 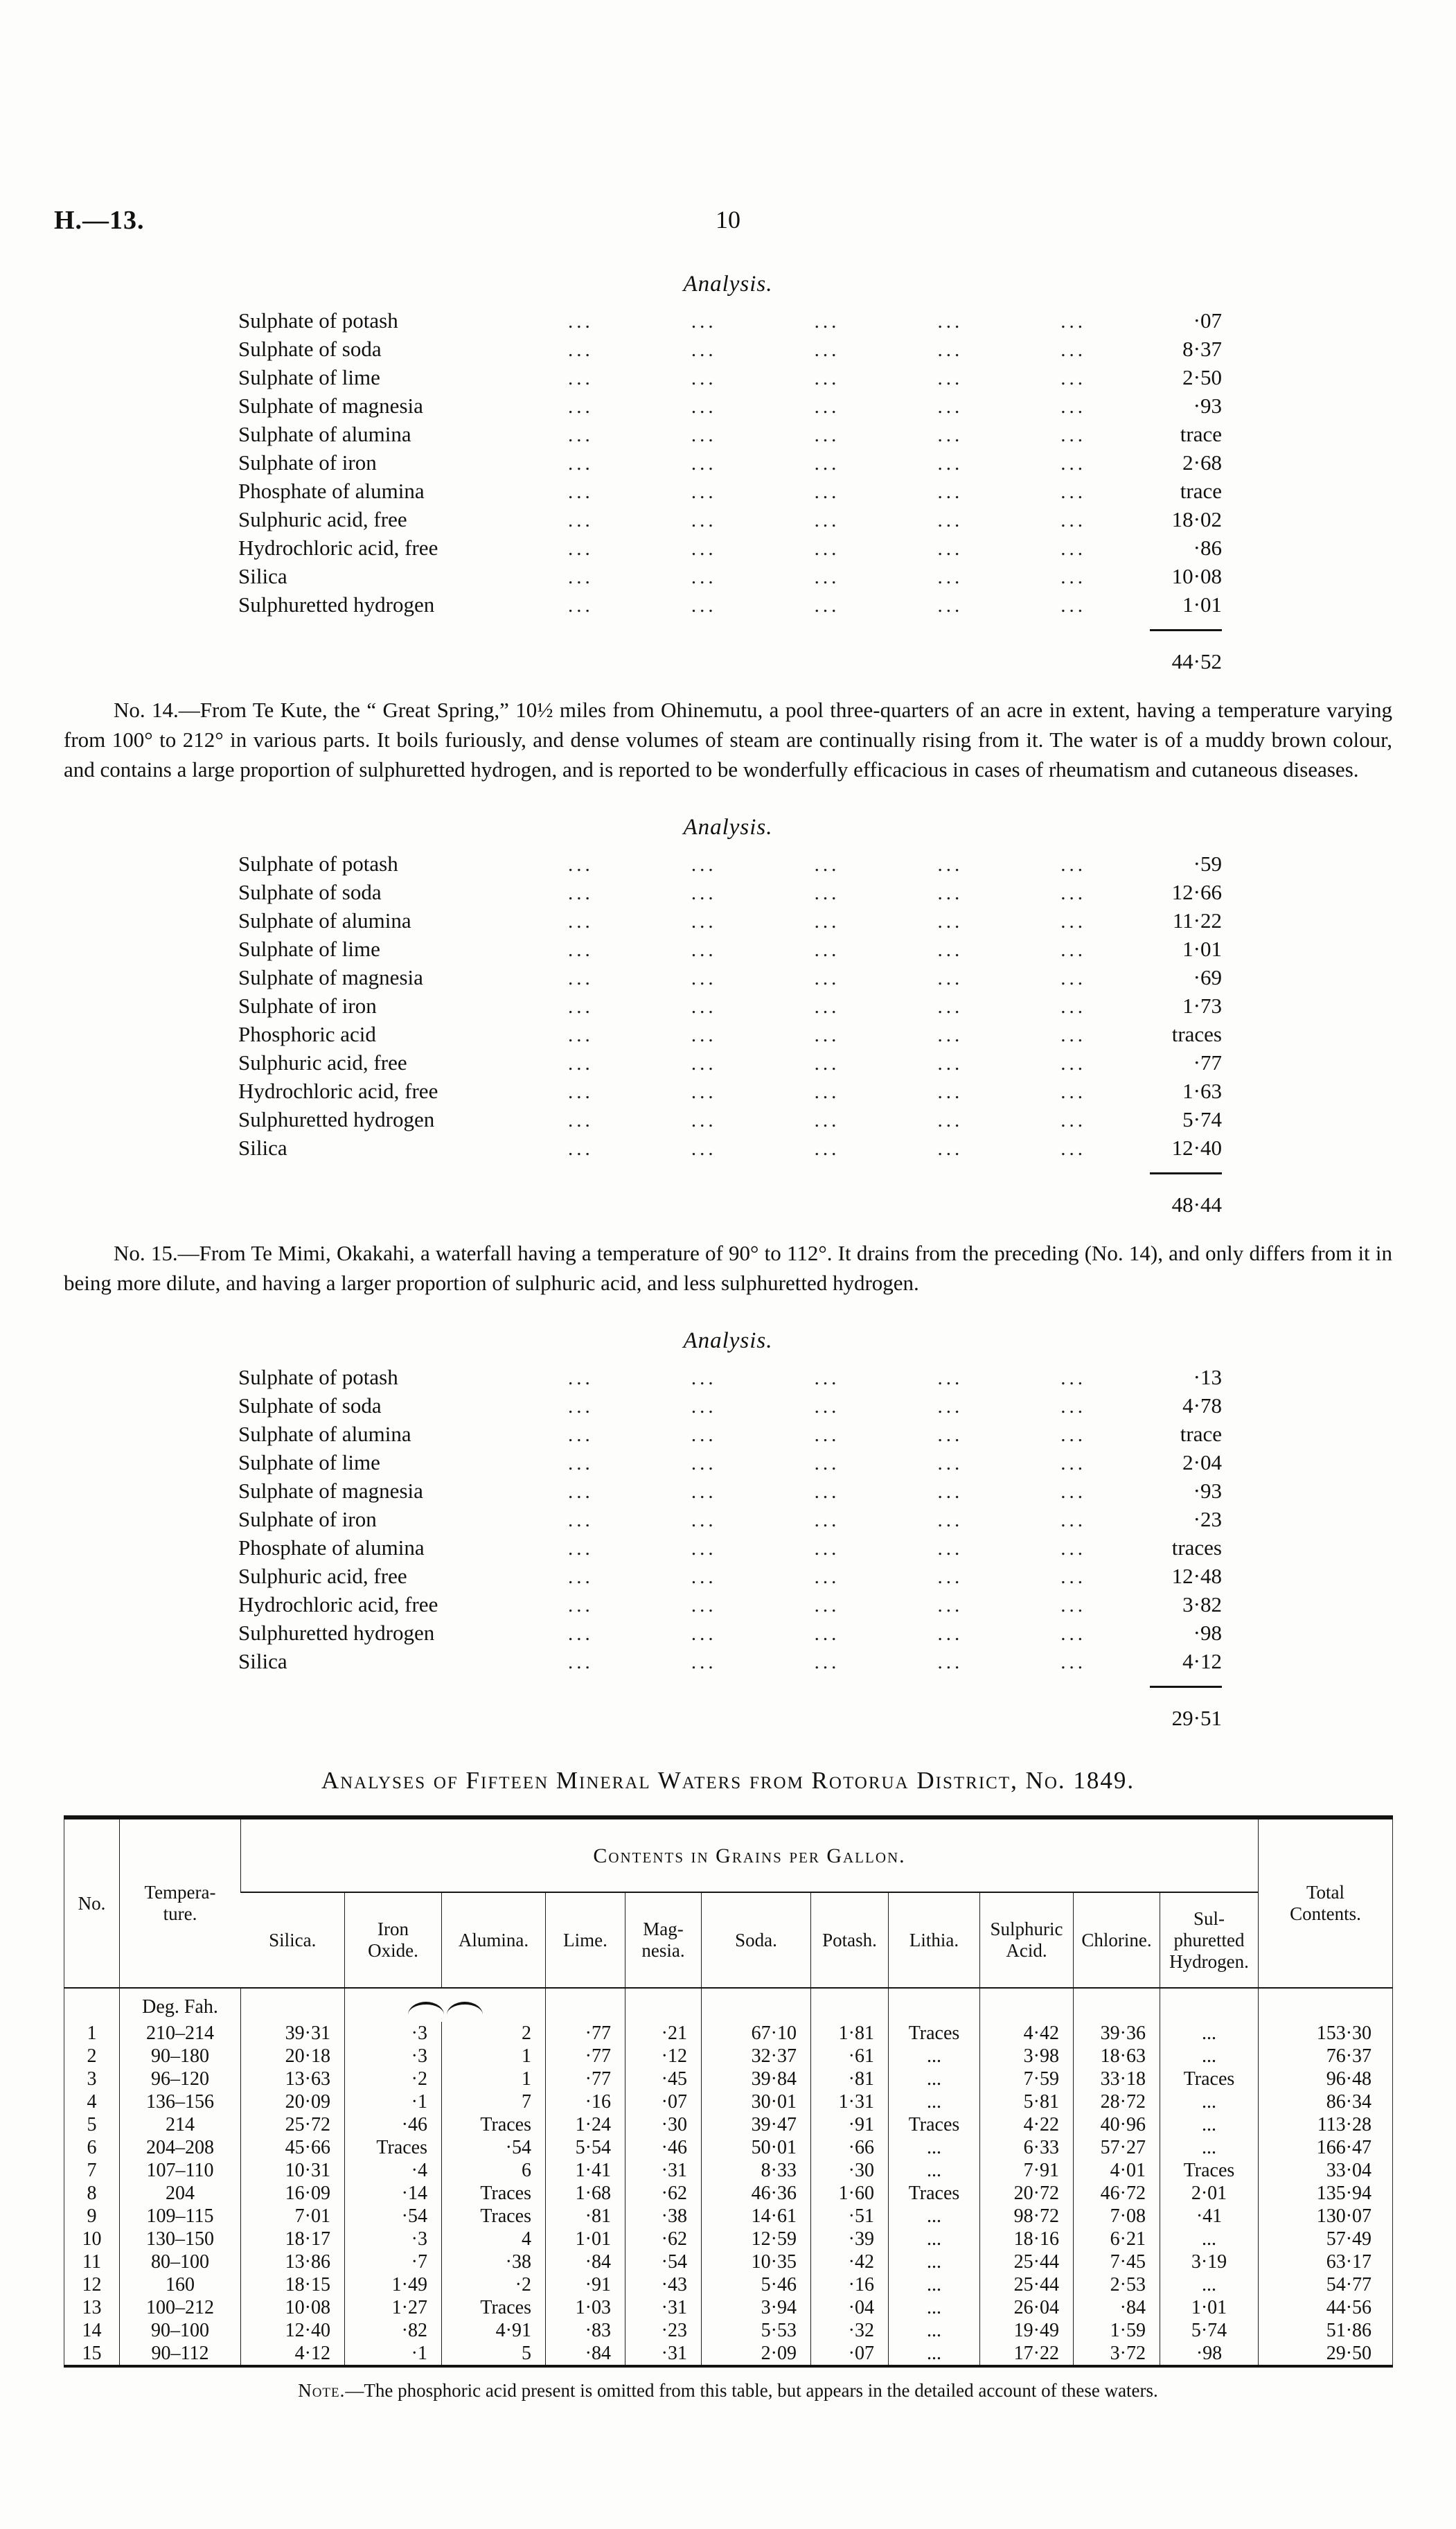 What do you see at coordinates (756, 2354) in the screenshot?
I see `value-cell: 2·09` at bounding box center [756, 2354].